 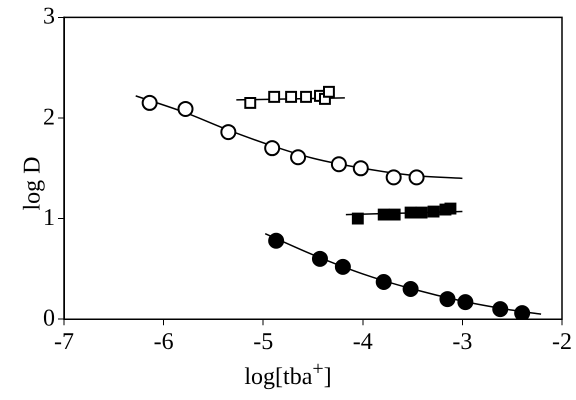 I want to click on x-axis-title: log[tba$^{+}$], so click(x=288, y=374).